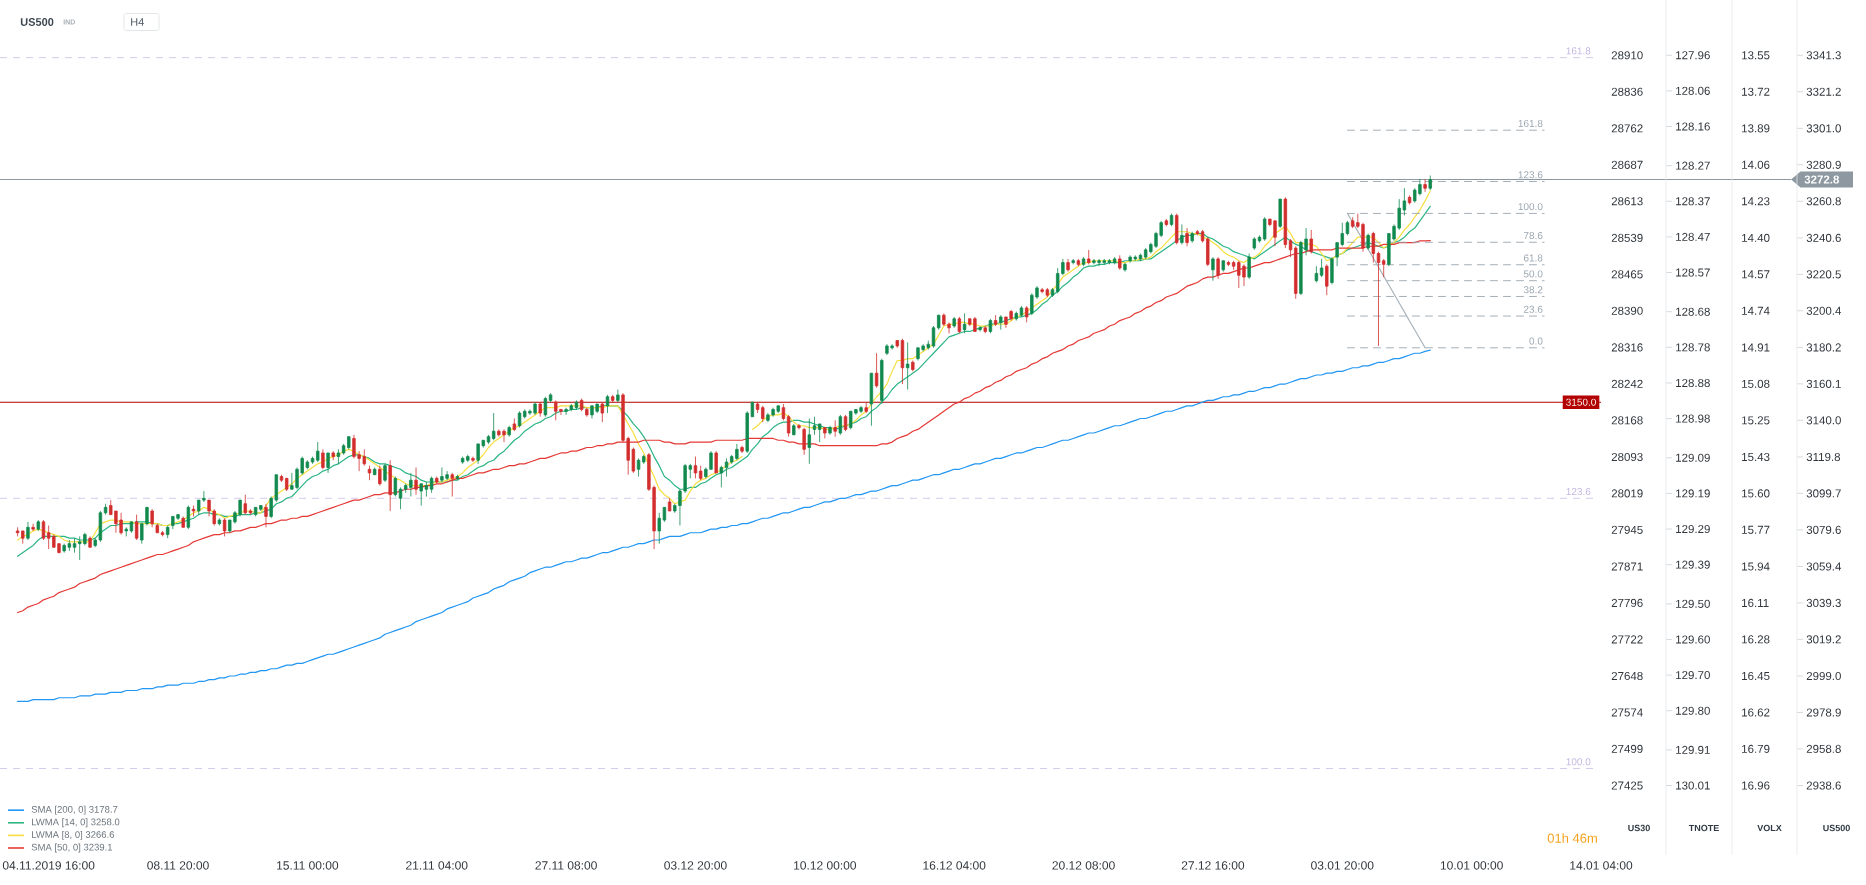 This screenshot has width=1866, height=885. Describe the element at coordinates (1756, 748) in the screenshot. I see `text: 16.79` at that location.